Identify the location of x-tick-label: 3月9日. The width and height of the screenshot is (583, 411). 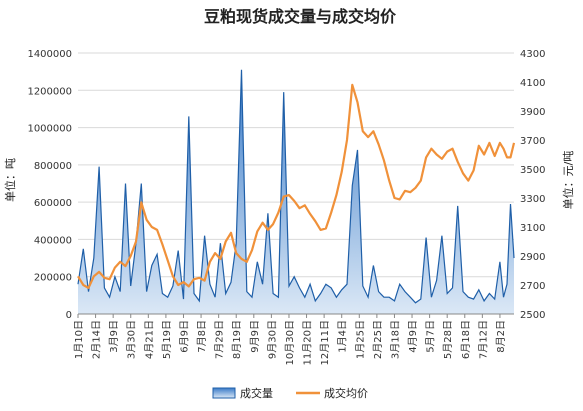
(114, 336).